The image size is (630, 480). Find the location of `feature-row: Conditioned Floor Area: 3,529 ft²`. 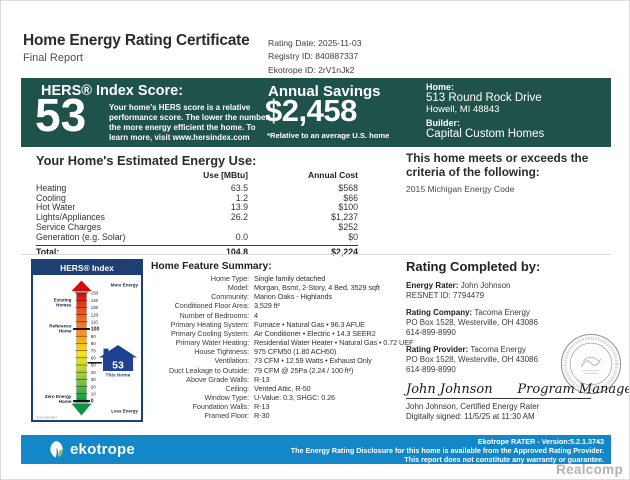

feature-row: Conditioned Floor Area: 3,529 ft² is located at coordinates (282, 305).